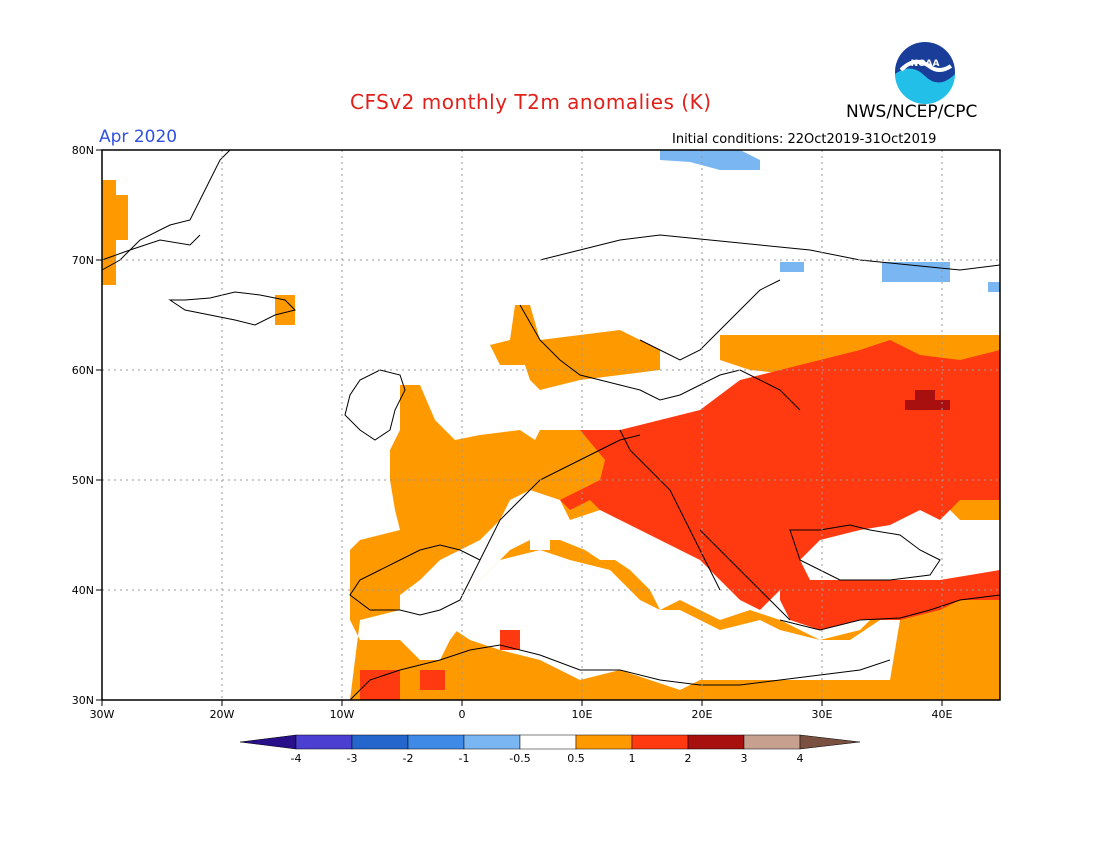  I want to click on legend-label: -0.5, so click(519, 758).